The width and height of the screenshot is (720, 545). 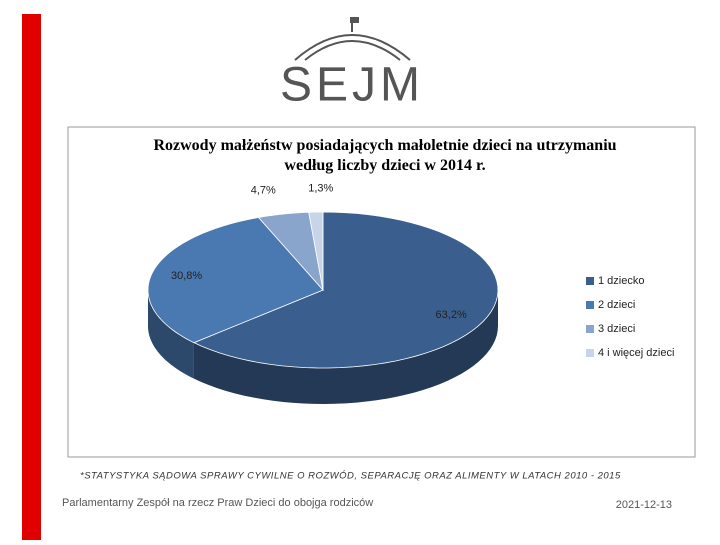 What do you see at coordinates (352, 39) in the screenshot?
I see `logo-emblem` at bounding box center [352, 39].